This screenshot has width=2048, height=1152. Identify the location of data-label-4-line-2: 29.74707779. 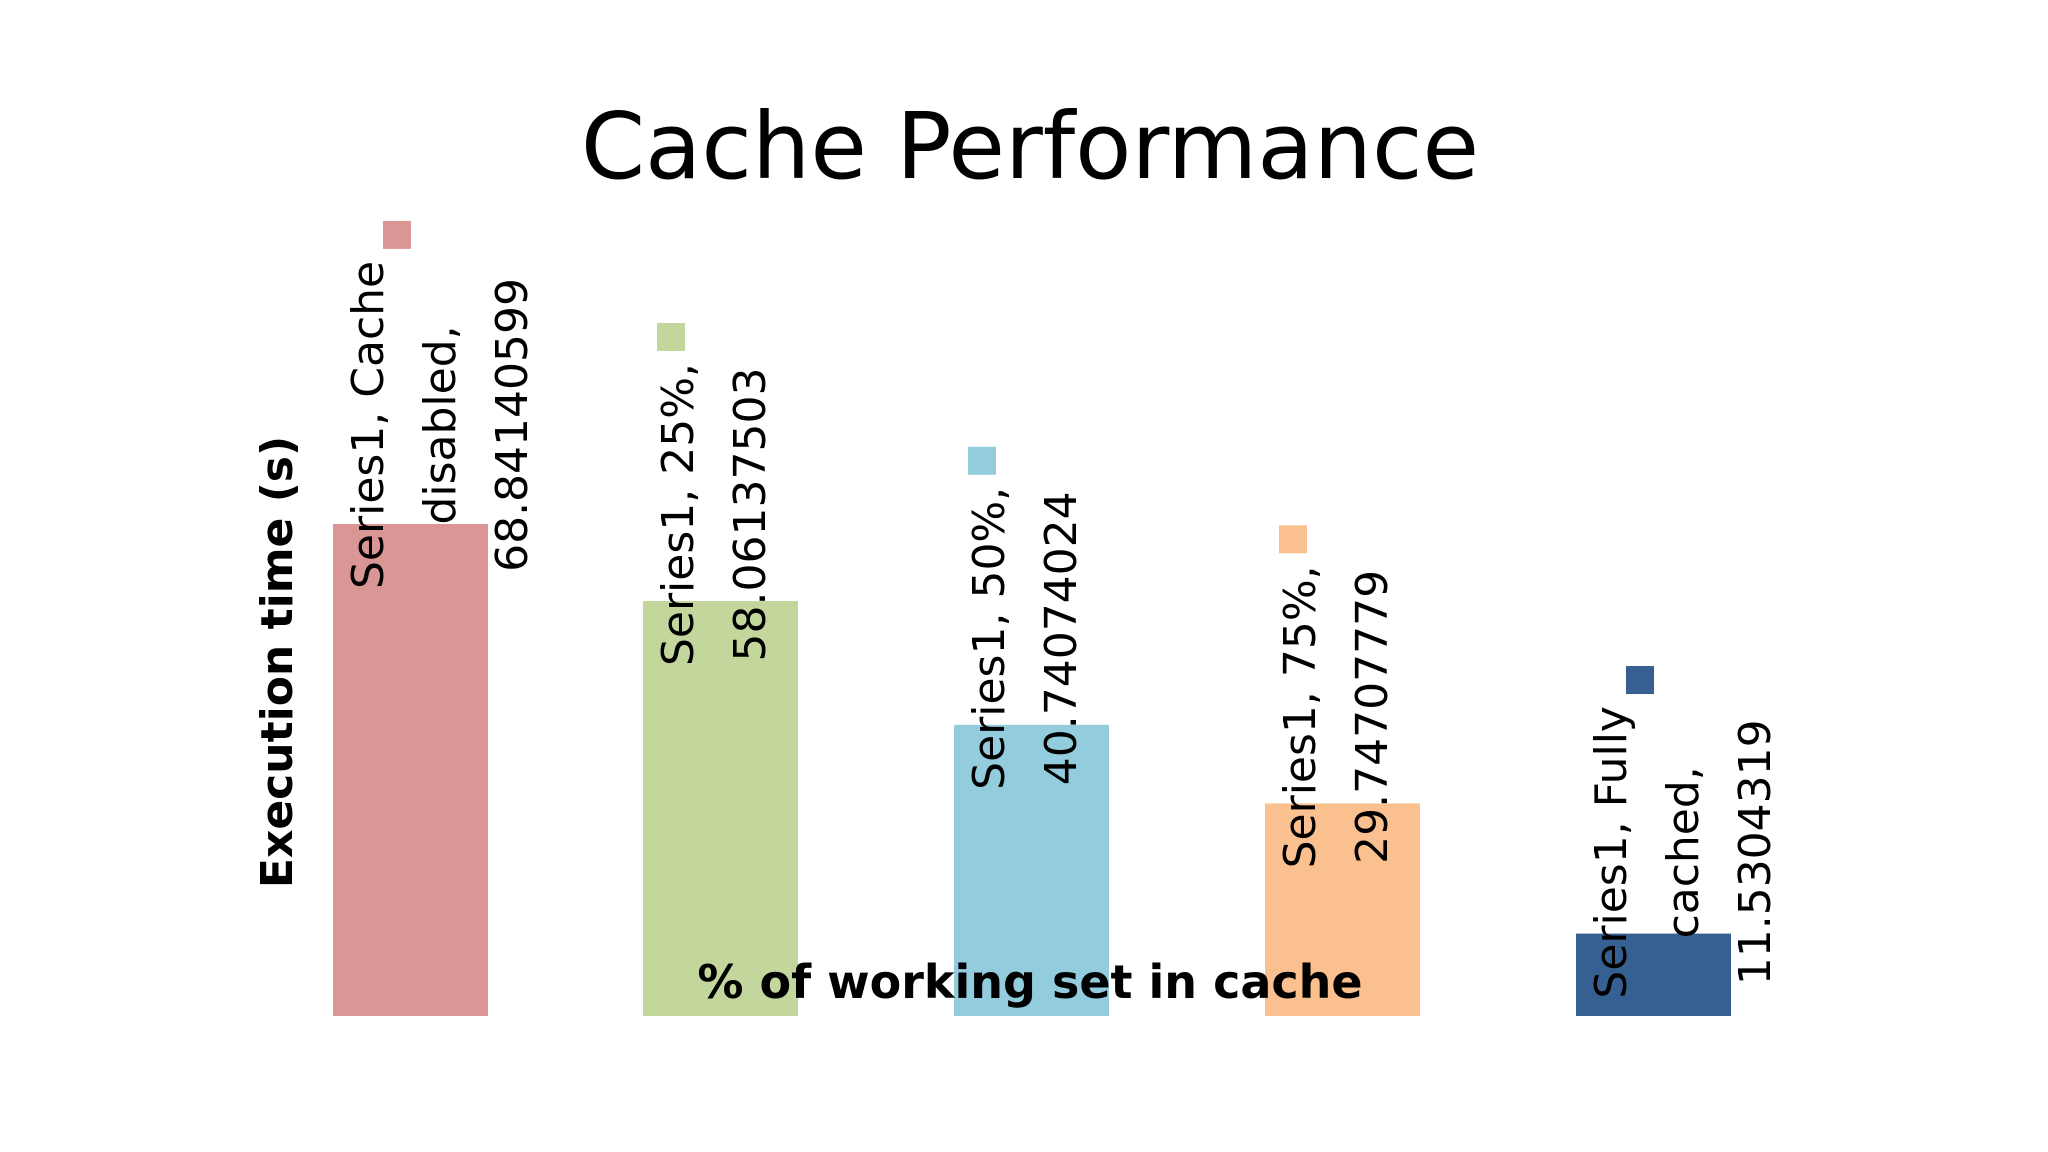
(1372, 717).